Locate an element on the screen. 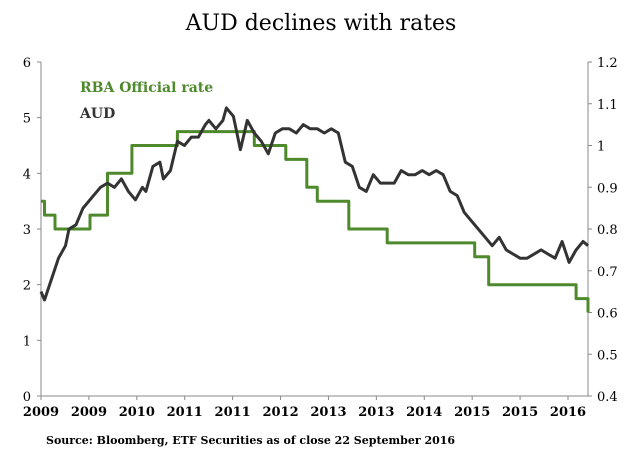 This screenshot has height=454, width=643. left-tick-label: 0 is located at coordinates (27, 397).